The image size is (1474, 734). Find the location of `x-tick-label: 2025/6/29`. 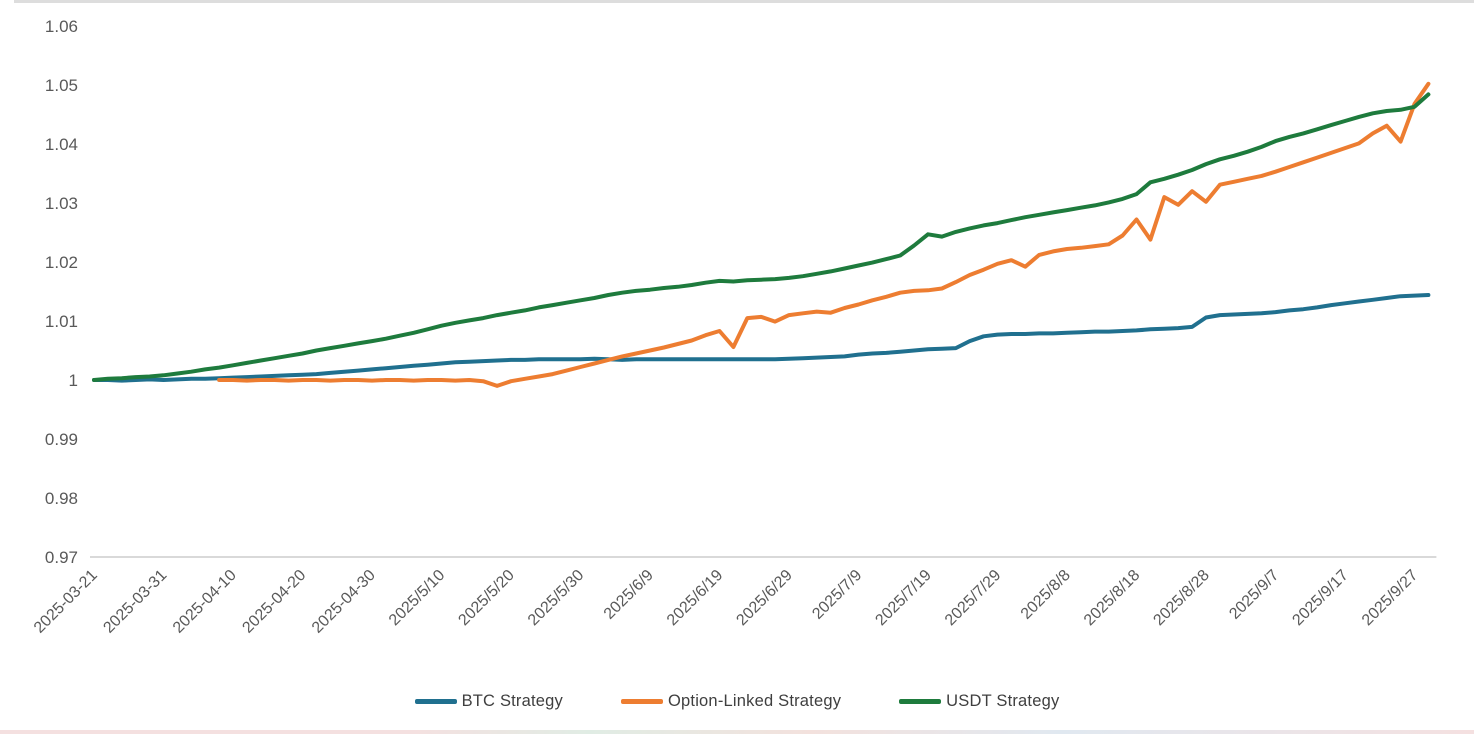

x-tick-label: 2025/6/29 is located at coordinates (764, 598).